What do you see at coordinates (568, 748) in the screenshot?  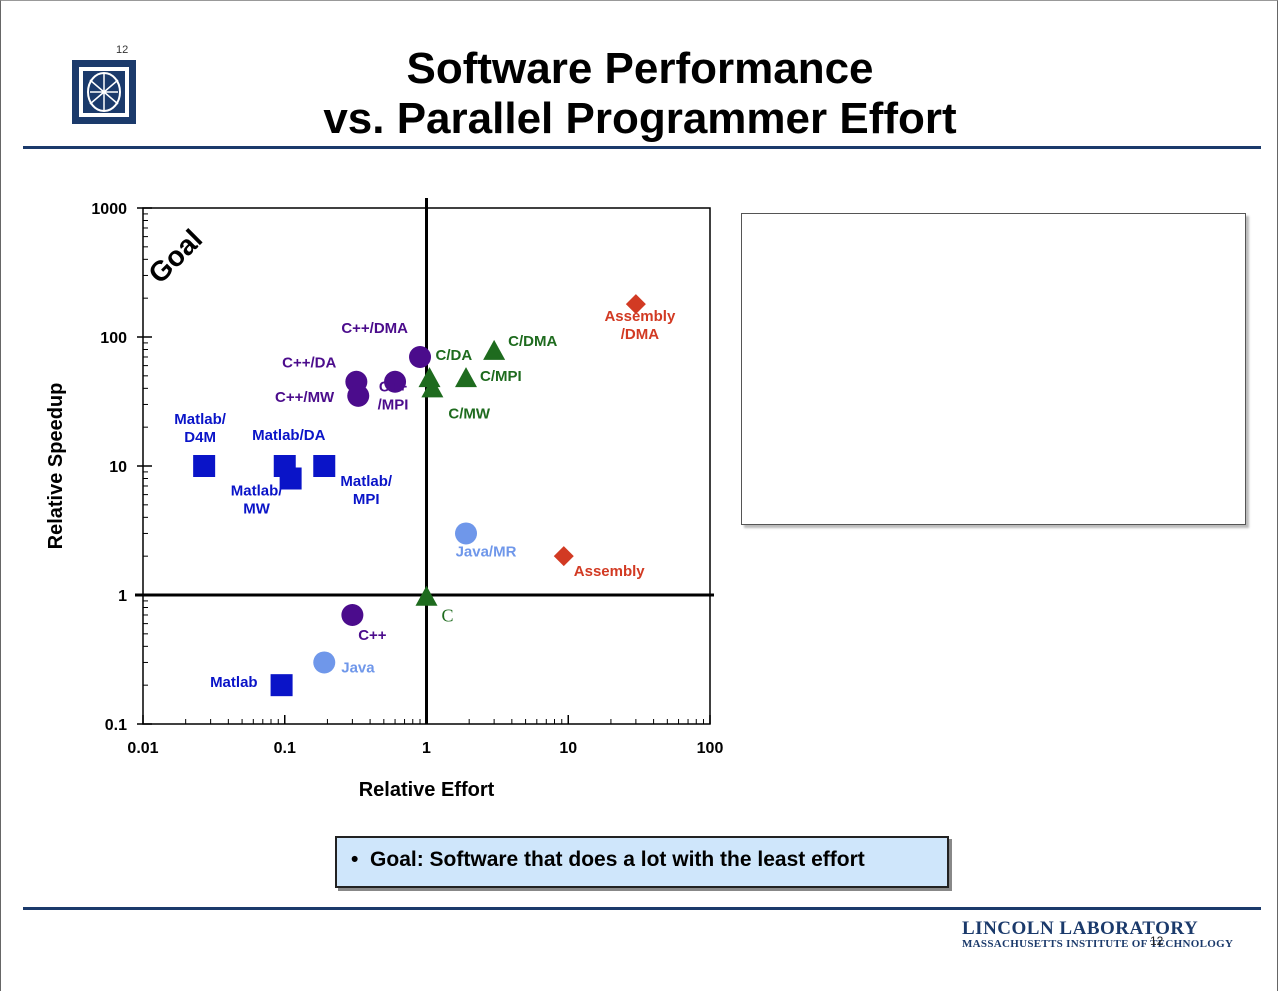 I see `x-tick-label: 10` at bounding box center [568, 748].